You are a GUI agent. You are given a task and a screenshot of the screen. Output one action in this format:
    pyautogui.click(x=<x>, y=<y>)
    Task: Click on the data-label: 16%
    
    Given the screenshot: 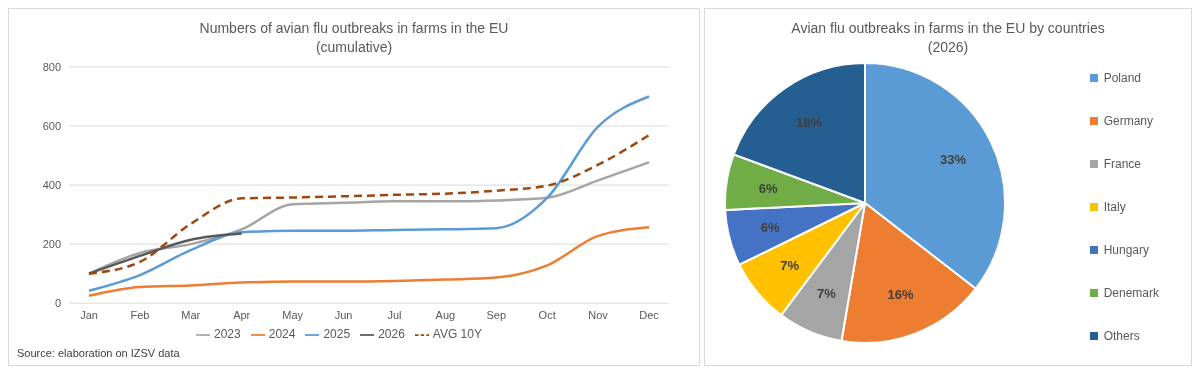 What is the action you would take?
    pyautogui.click(x=901, y=294)
    